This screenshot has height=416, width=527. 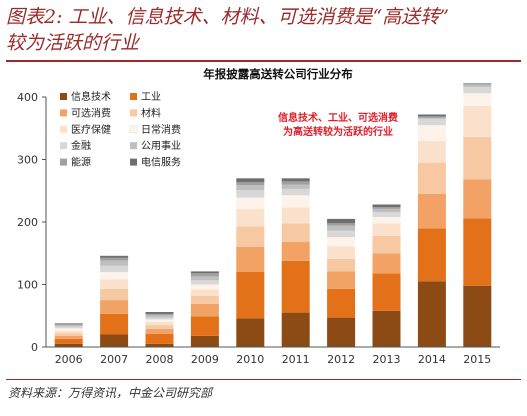 What do you see at coordinates (160, 359) in the screenshot?
I see `x-tick-label: 2008` at bounding box center [160, 359].